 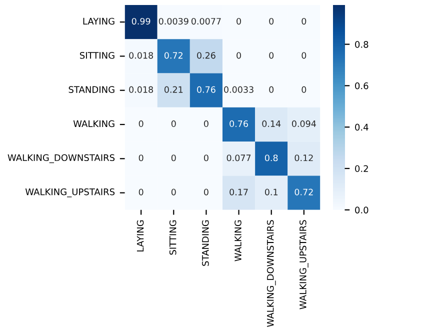 I want to click on color-bar-label: 0.2, so click(x=361, y=168).